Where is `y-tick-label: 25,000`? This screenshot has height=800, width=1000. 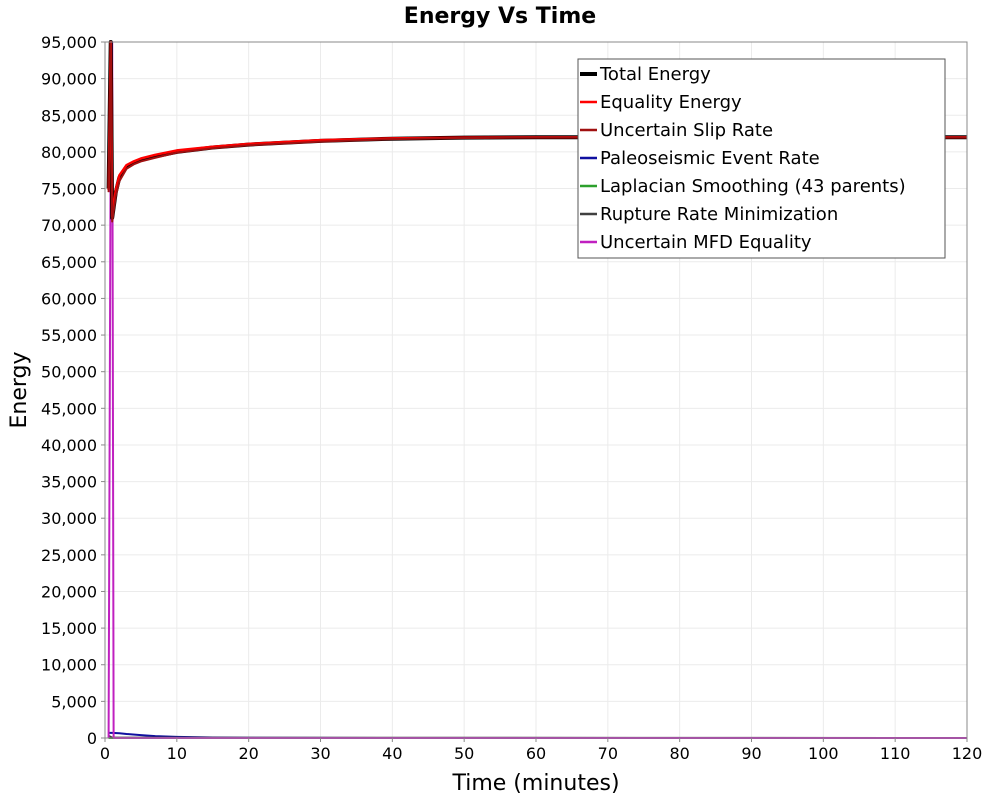
y-tick-label: 25,000 is located at coordinates (69, 555).